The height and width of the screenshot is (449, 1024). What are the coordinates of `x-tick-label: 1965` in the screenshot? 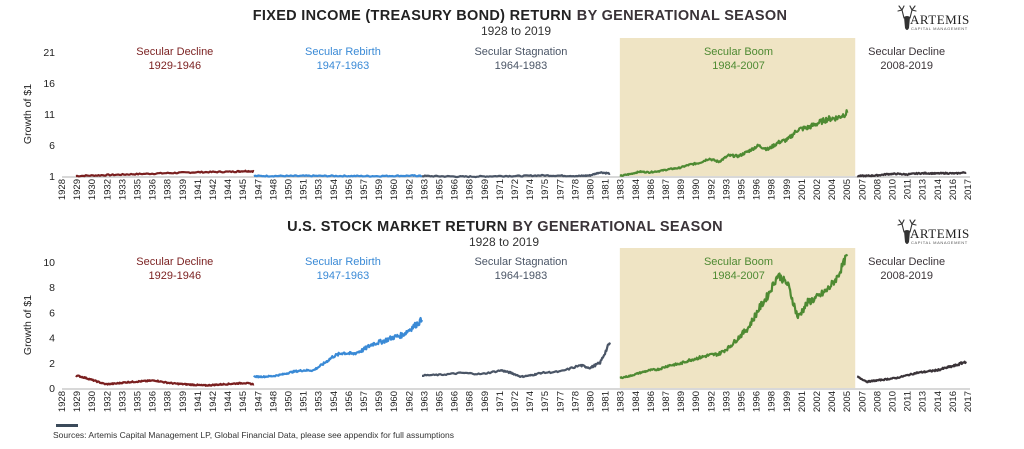 It's located at (440, 189).